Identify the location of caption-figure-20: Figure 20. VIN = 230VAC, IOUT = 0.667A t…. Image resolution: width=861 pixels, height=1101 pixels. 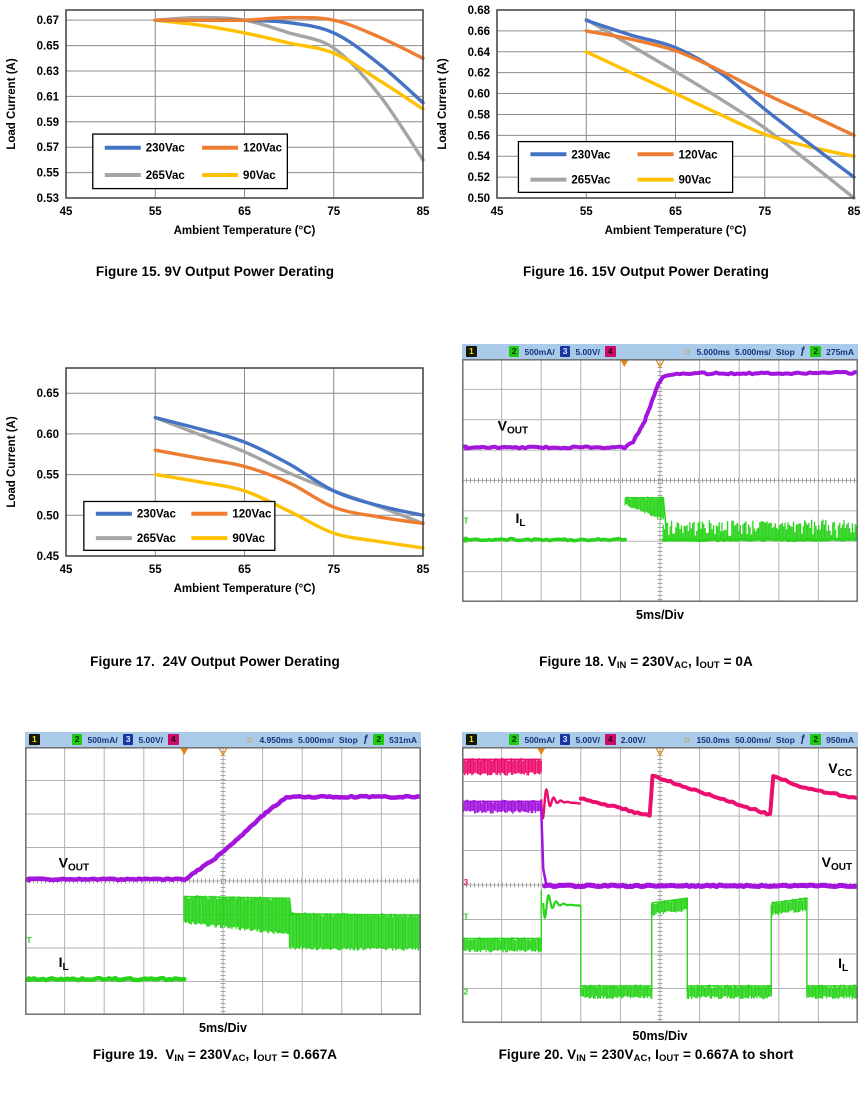
(646, 1056).